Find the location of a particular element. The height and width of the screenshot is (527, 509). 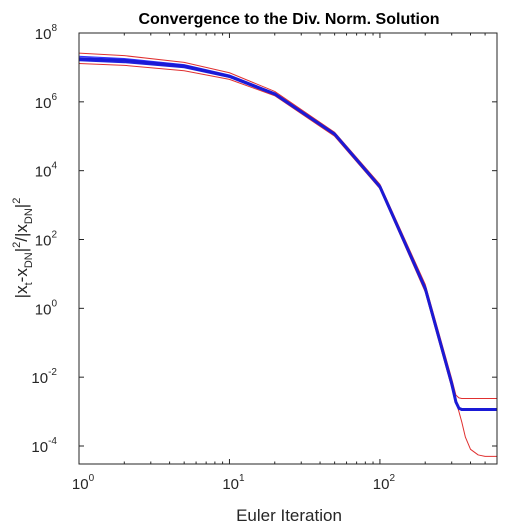

x-tick-label: 10² is located at coordinates (384, 483).